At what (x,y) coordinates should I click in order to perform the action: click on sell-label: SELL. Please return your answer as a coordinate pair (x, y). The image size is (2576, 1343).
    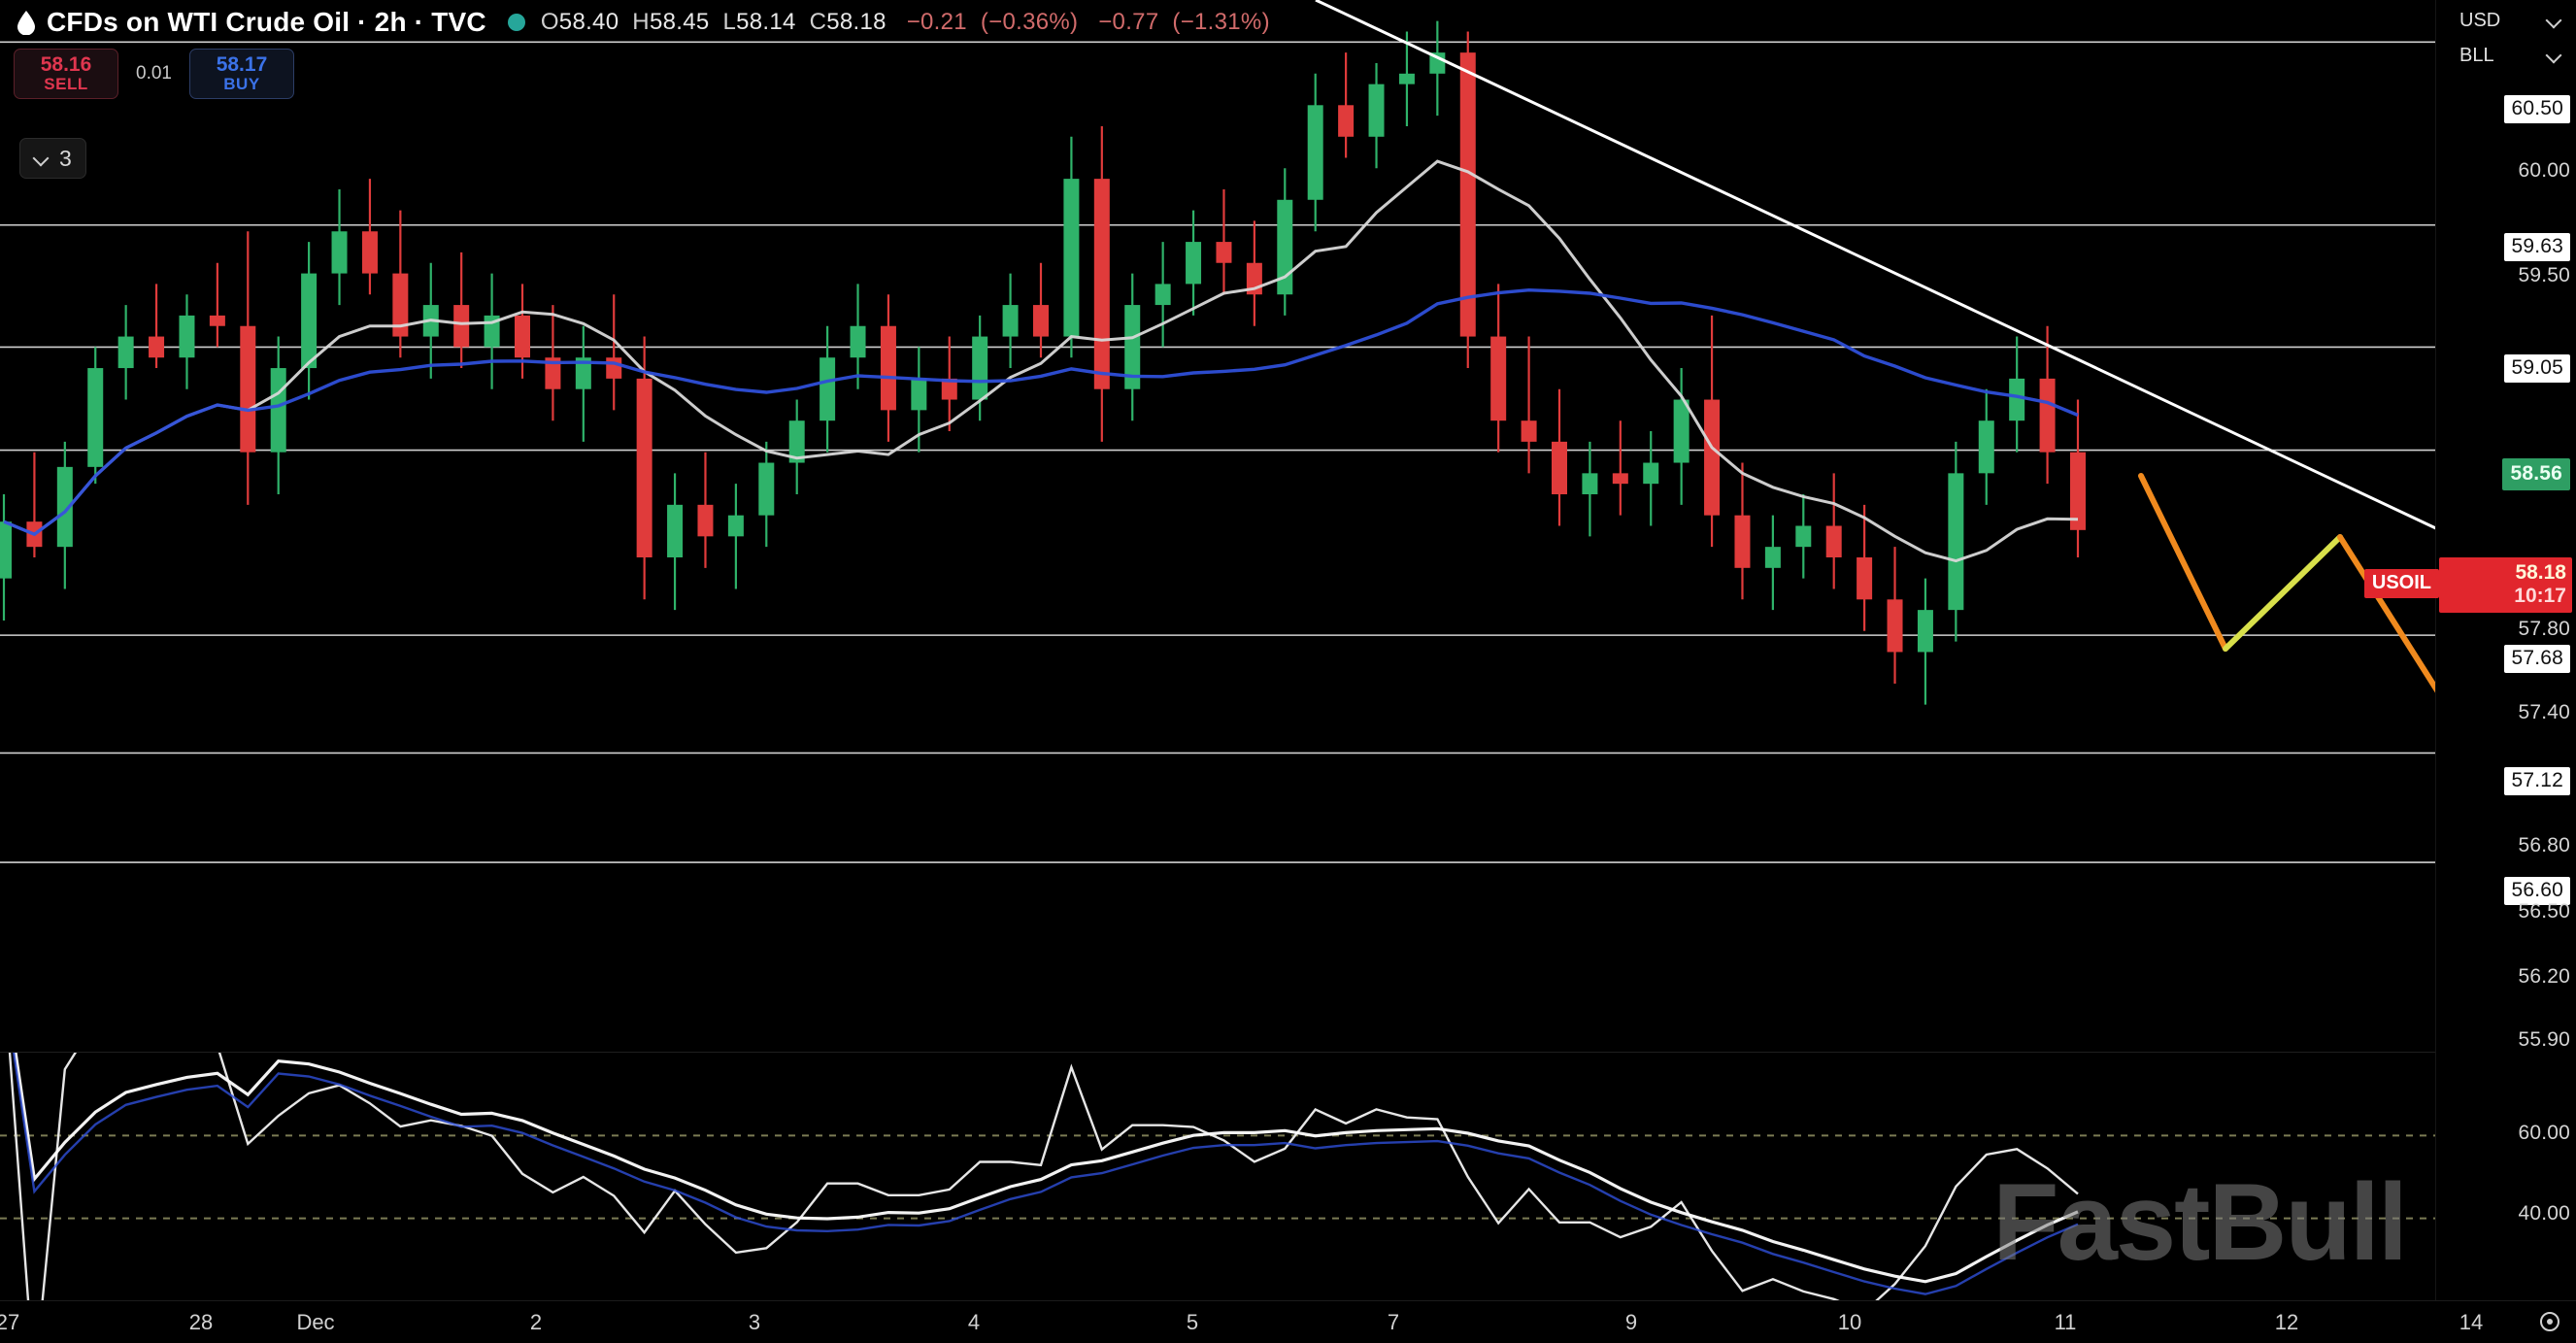
    Looking at the image, I should click on (66, 84).